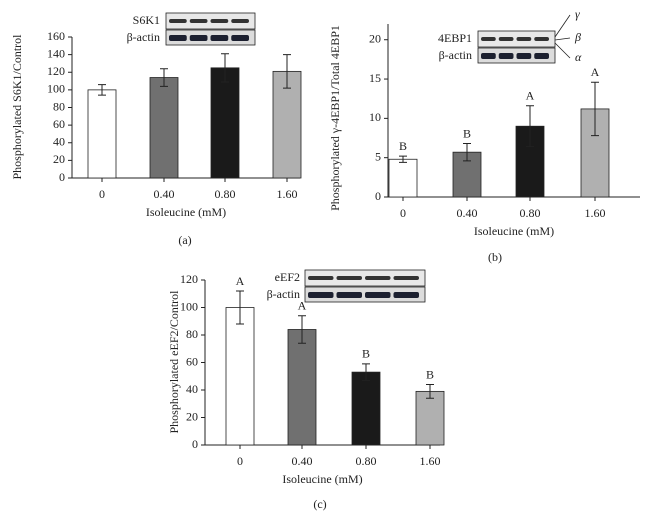 This screenshot has height=530, width=665. What do you see at coordinates (335, 118) in the screenshot?
I see `y-axis-title: Phosphorylated γ-4EBP1/Total 4EBP1` at bounding box center [335, 118].